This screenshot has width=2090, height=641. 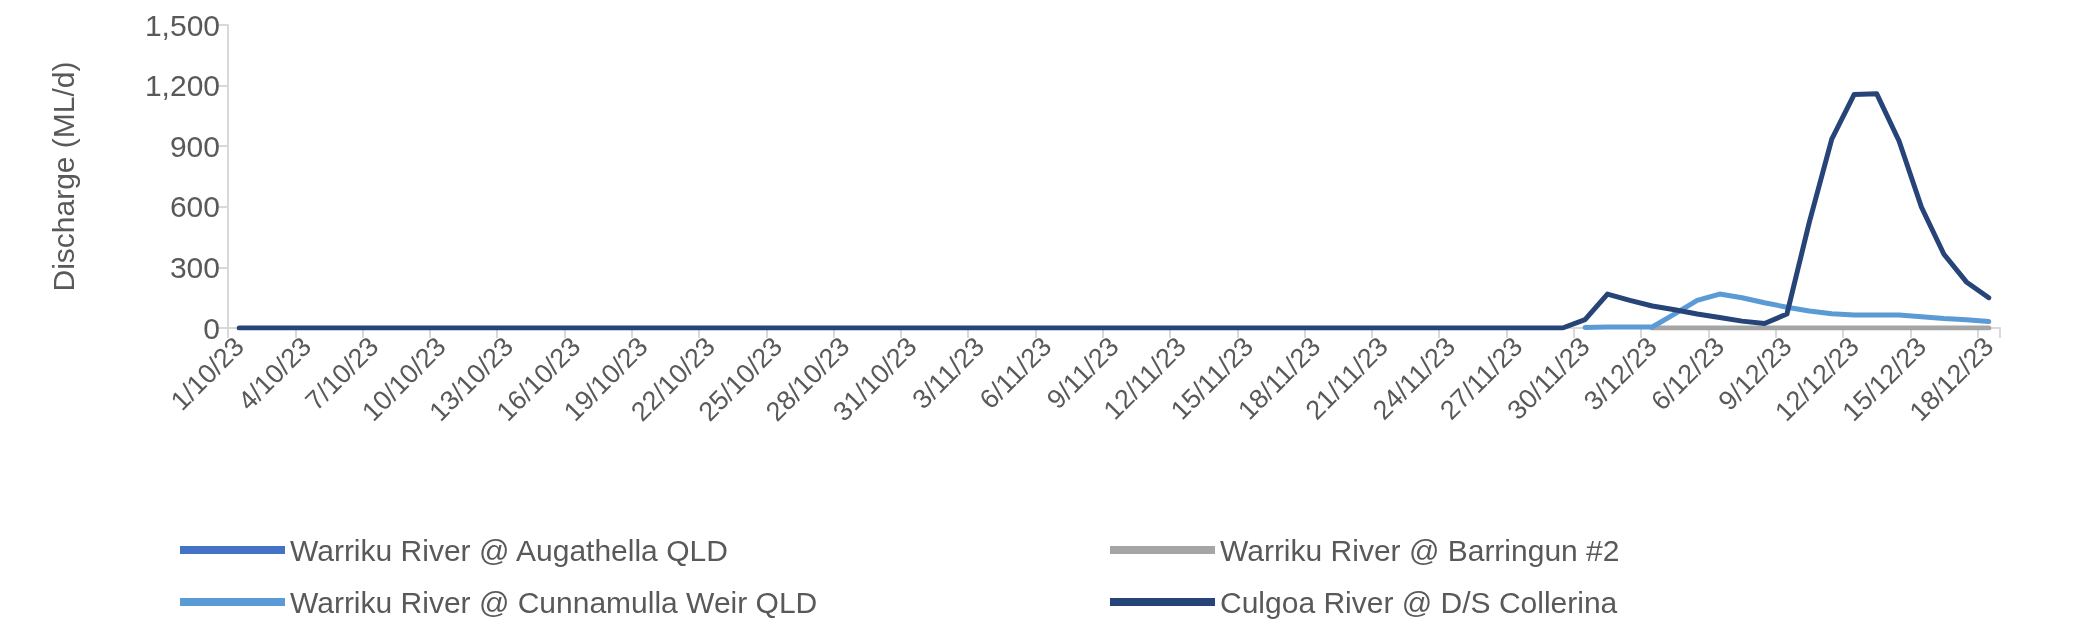 What do you see at coordinates (1420, 550) in the screenshot?
I see `legend-label: Warriku River @ Barringun #2` at bounding box center [1420, 550].